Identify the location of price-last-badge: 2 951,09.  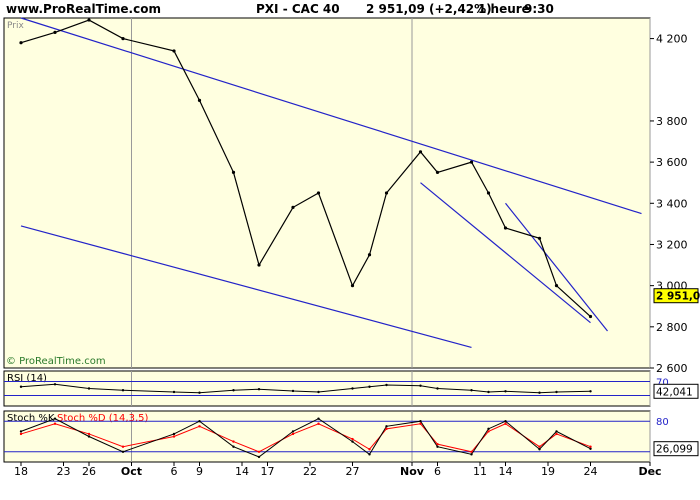
(678, 297).